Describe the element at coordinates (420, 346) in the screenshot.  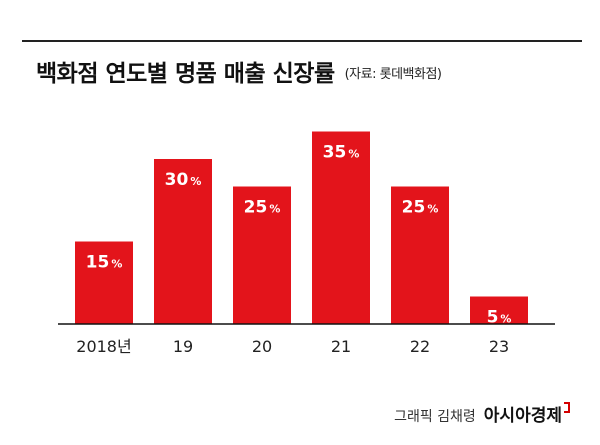
I see `x-tick-label-4: 22` at that location.